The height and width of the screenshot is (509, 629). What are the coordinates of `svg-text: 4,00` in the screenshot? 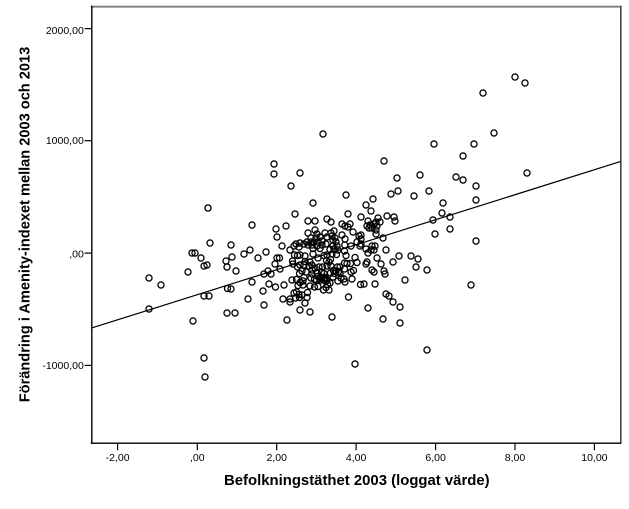 It's located at (356, 458).